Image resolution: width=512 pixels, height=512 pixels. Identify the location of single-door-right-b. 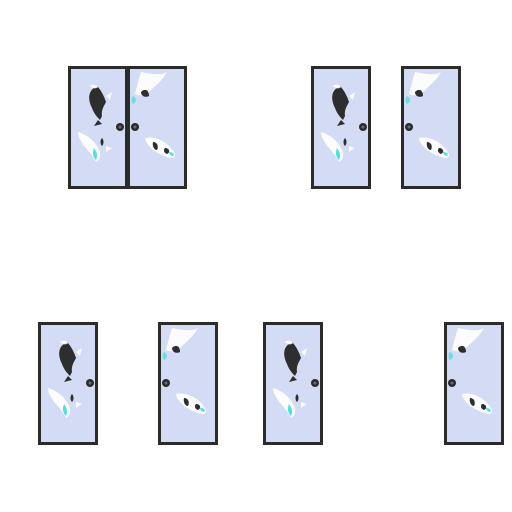
(474, 383).